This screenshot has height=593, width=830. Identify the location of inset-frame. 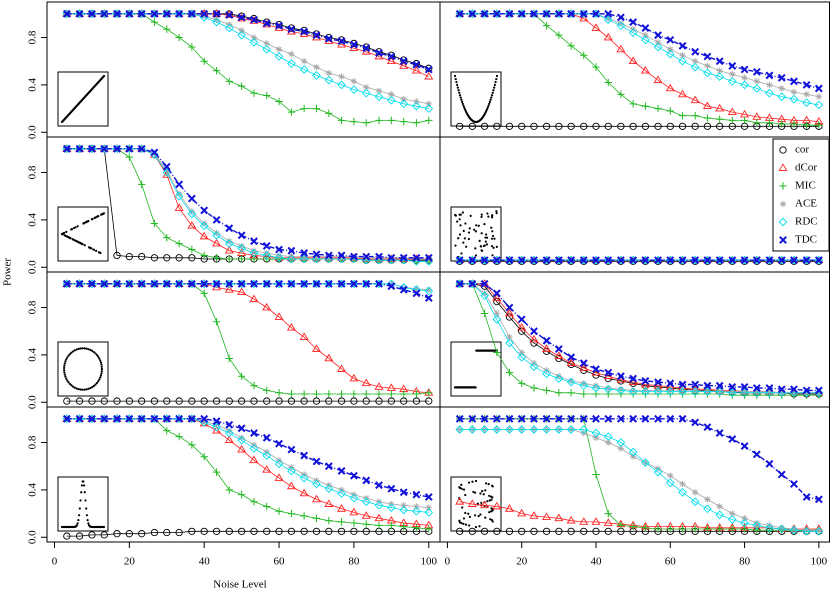
(83, 369).